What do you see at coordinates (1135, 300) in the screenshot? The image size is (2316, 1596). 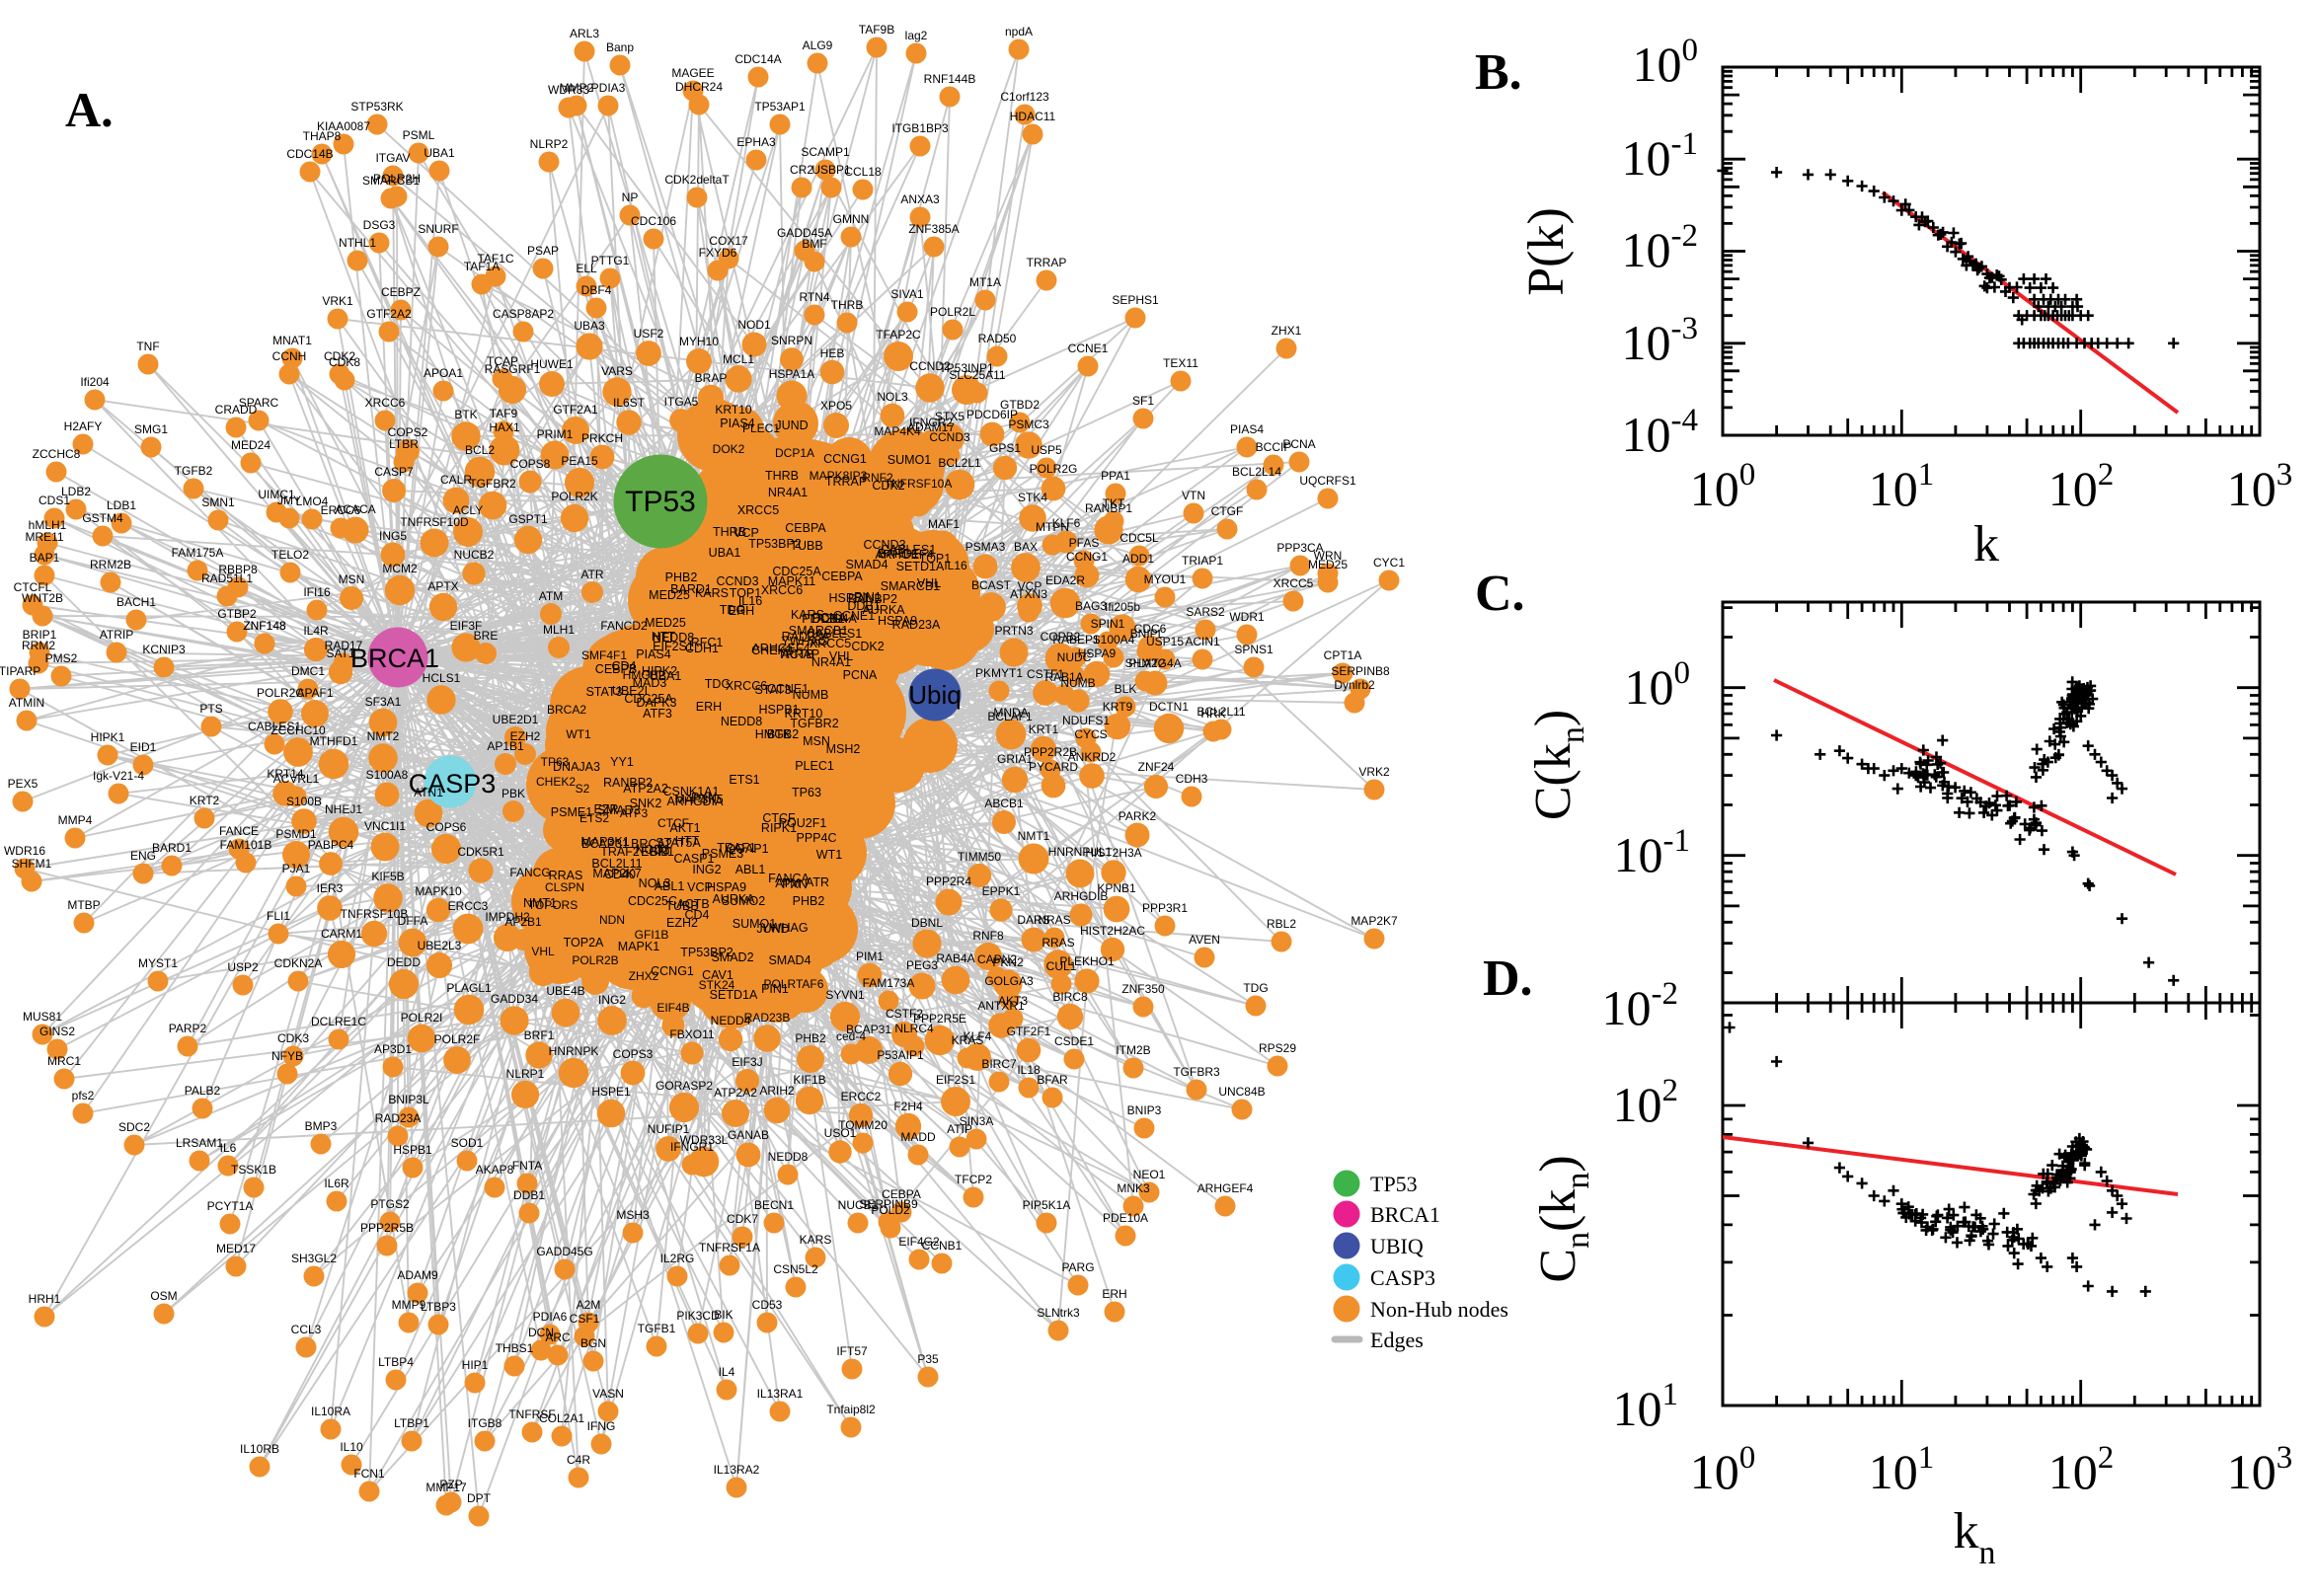 I see `svg-text: SEPHS1` at bounding box center [1135, 300].